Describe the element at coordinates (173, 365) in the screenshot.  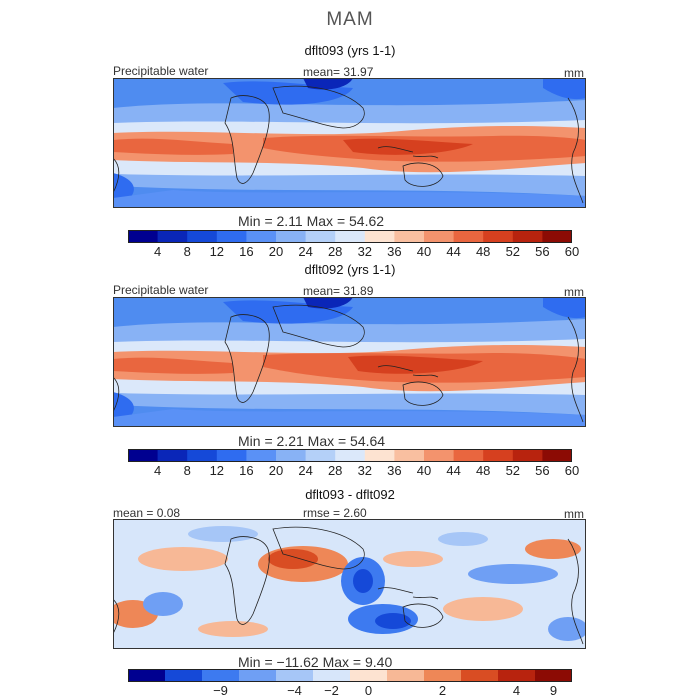
I see `panel-2-atlantic-itcz` at that location.